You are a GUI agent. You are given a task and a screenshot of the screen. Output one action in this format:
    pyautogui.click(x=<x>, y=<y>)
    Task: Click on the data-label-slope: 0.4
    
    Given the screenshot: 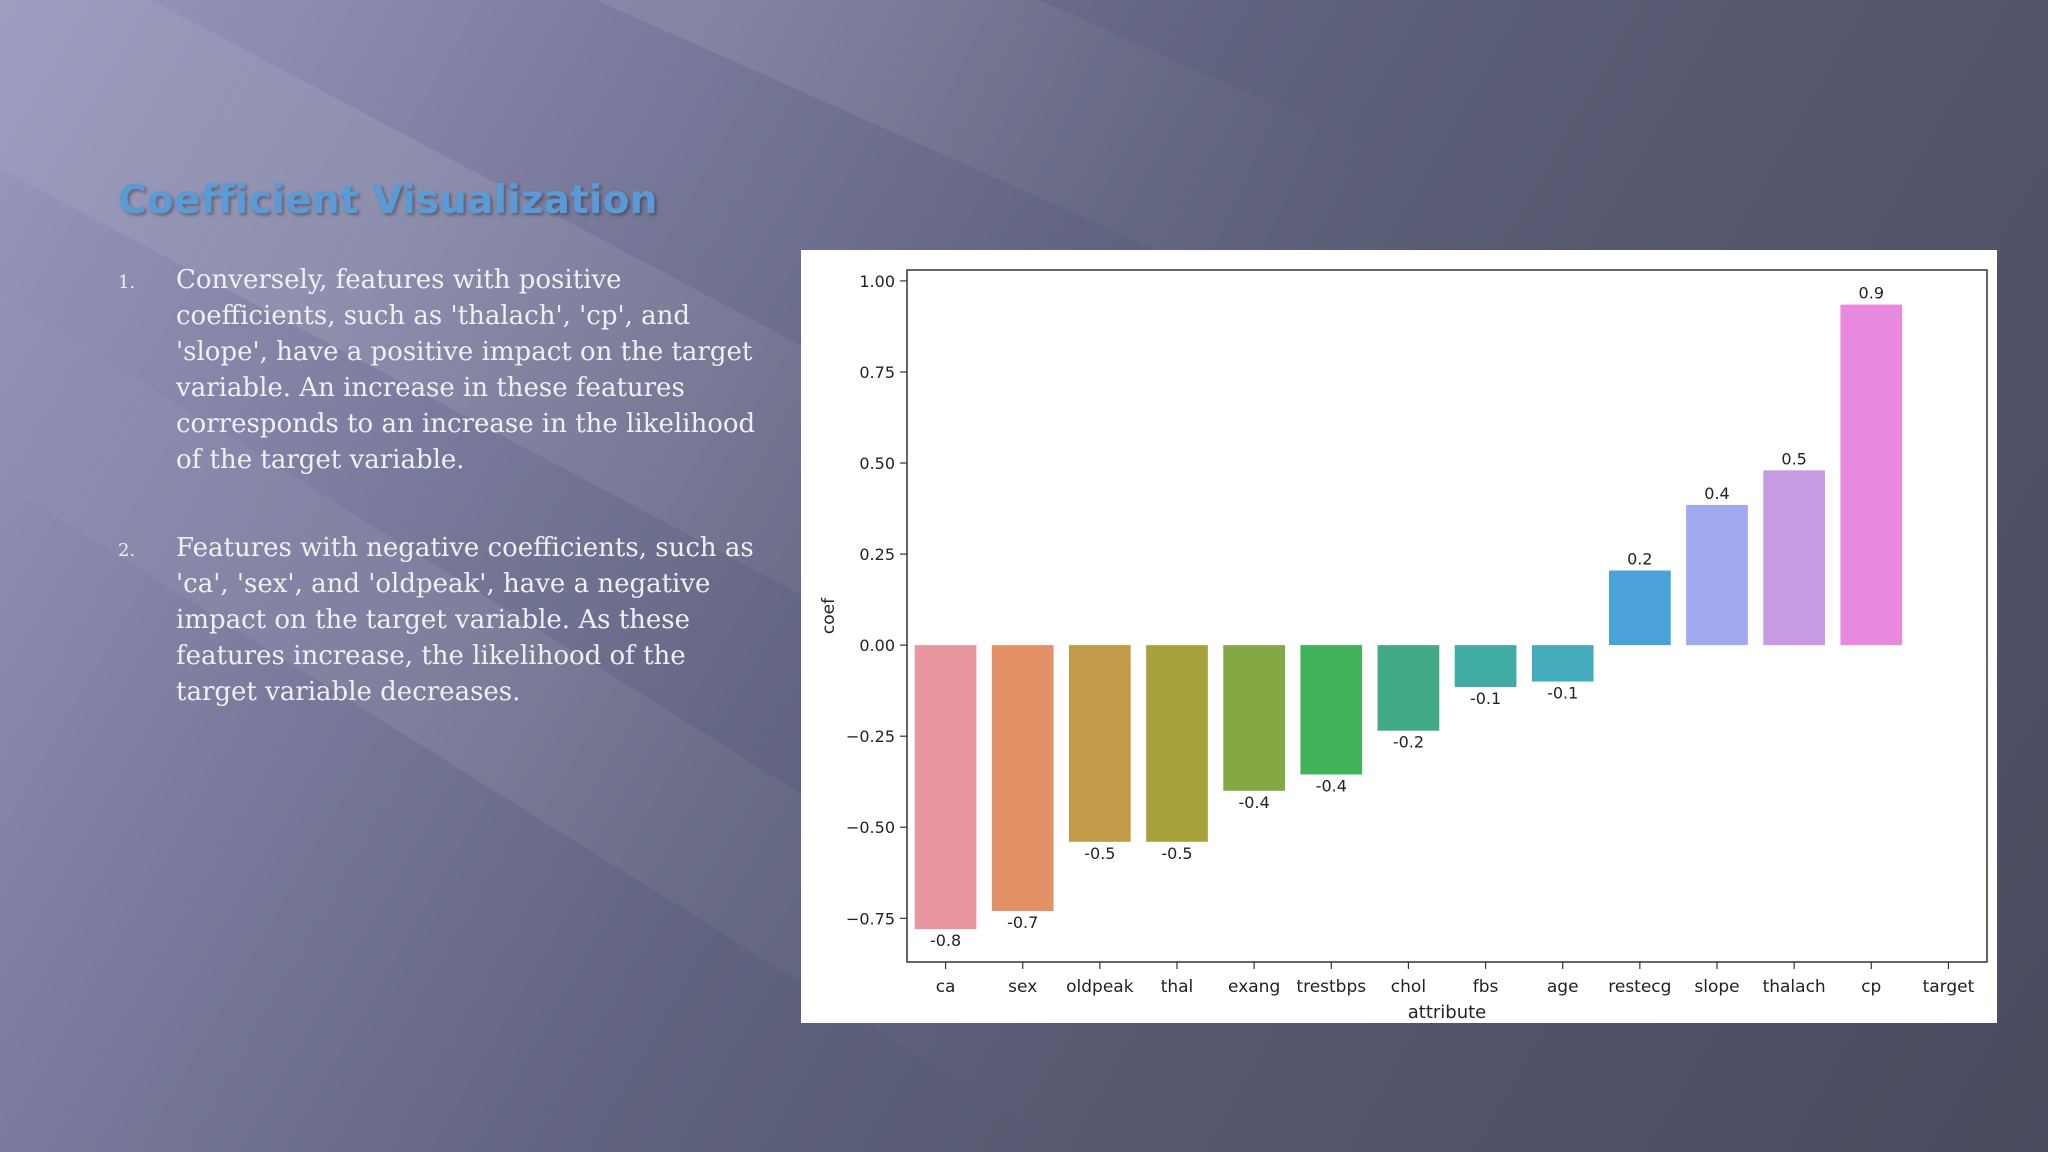 What is the action you would take?
    pyautogui.click(x=1716, y=493)
    